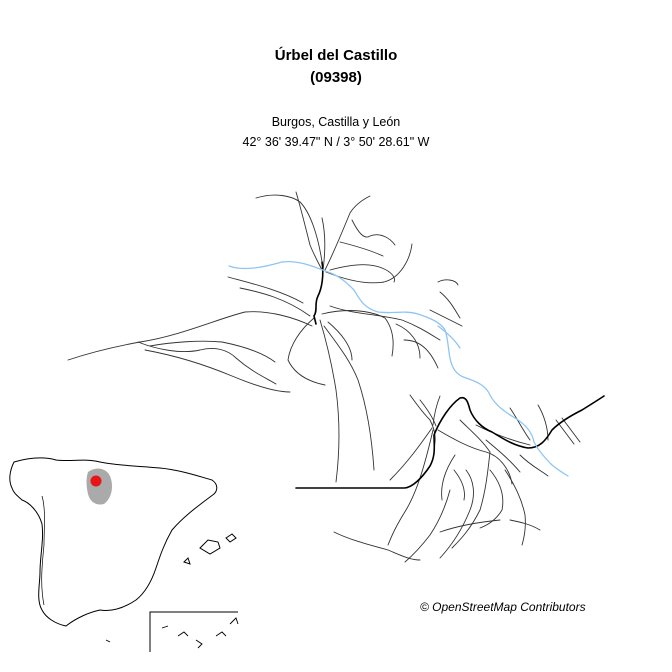 This screenshot has width=672, height=672. I want to click on spain-inset-map, so click(124, 554).